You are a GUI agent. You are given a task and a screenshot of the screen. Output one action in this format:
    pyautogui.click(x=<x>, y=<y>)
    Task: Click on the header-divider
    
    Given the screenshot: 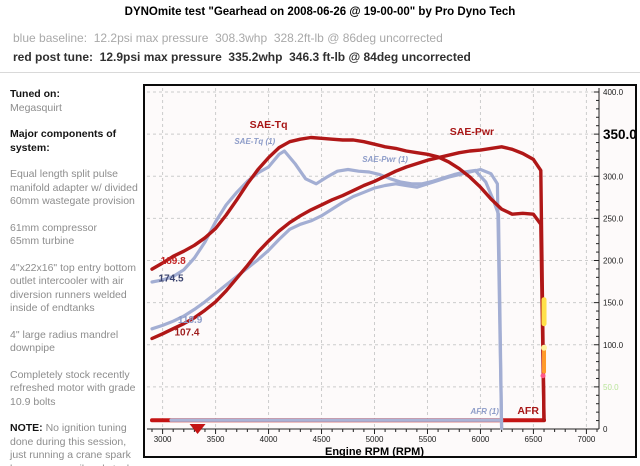 What is the action you would take?
    pyautogui.click(x=320, y=72)
    